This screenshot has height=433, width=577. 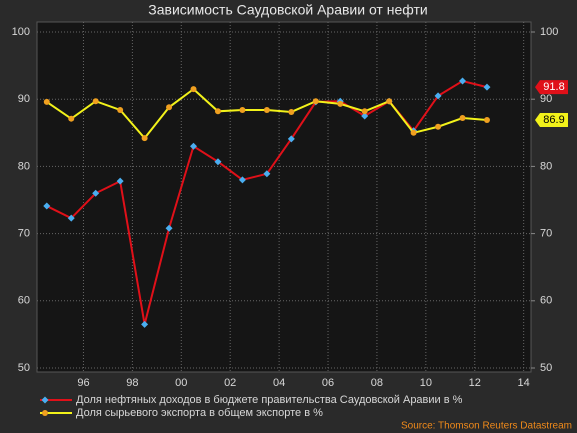 I want to click on chart-title: Зависимость Саудовской Аравии от нефти, so click(x=287, y=10).